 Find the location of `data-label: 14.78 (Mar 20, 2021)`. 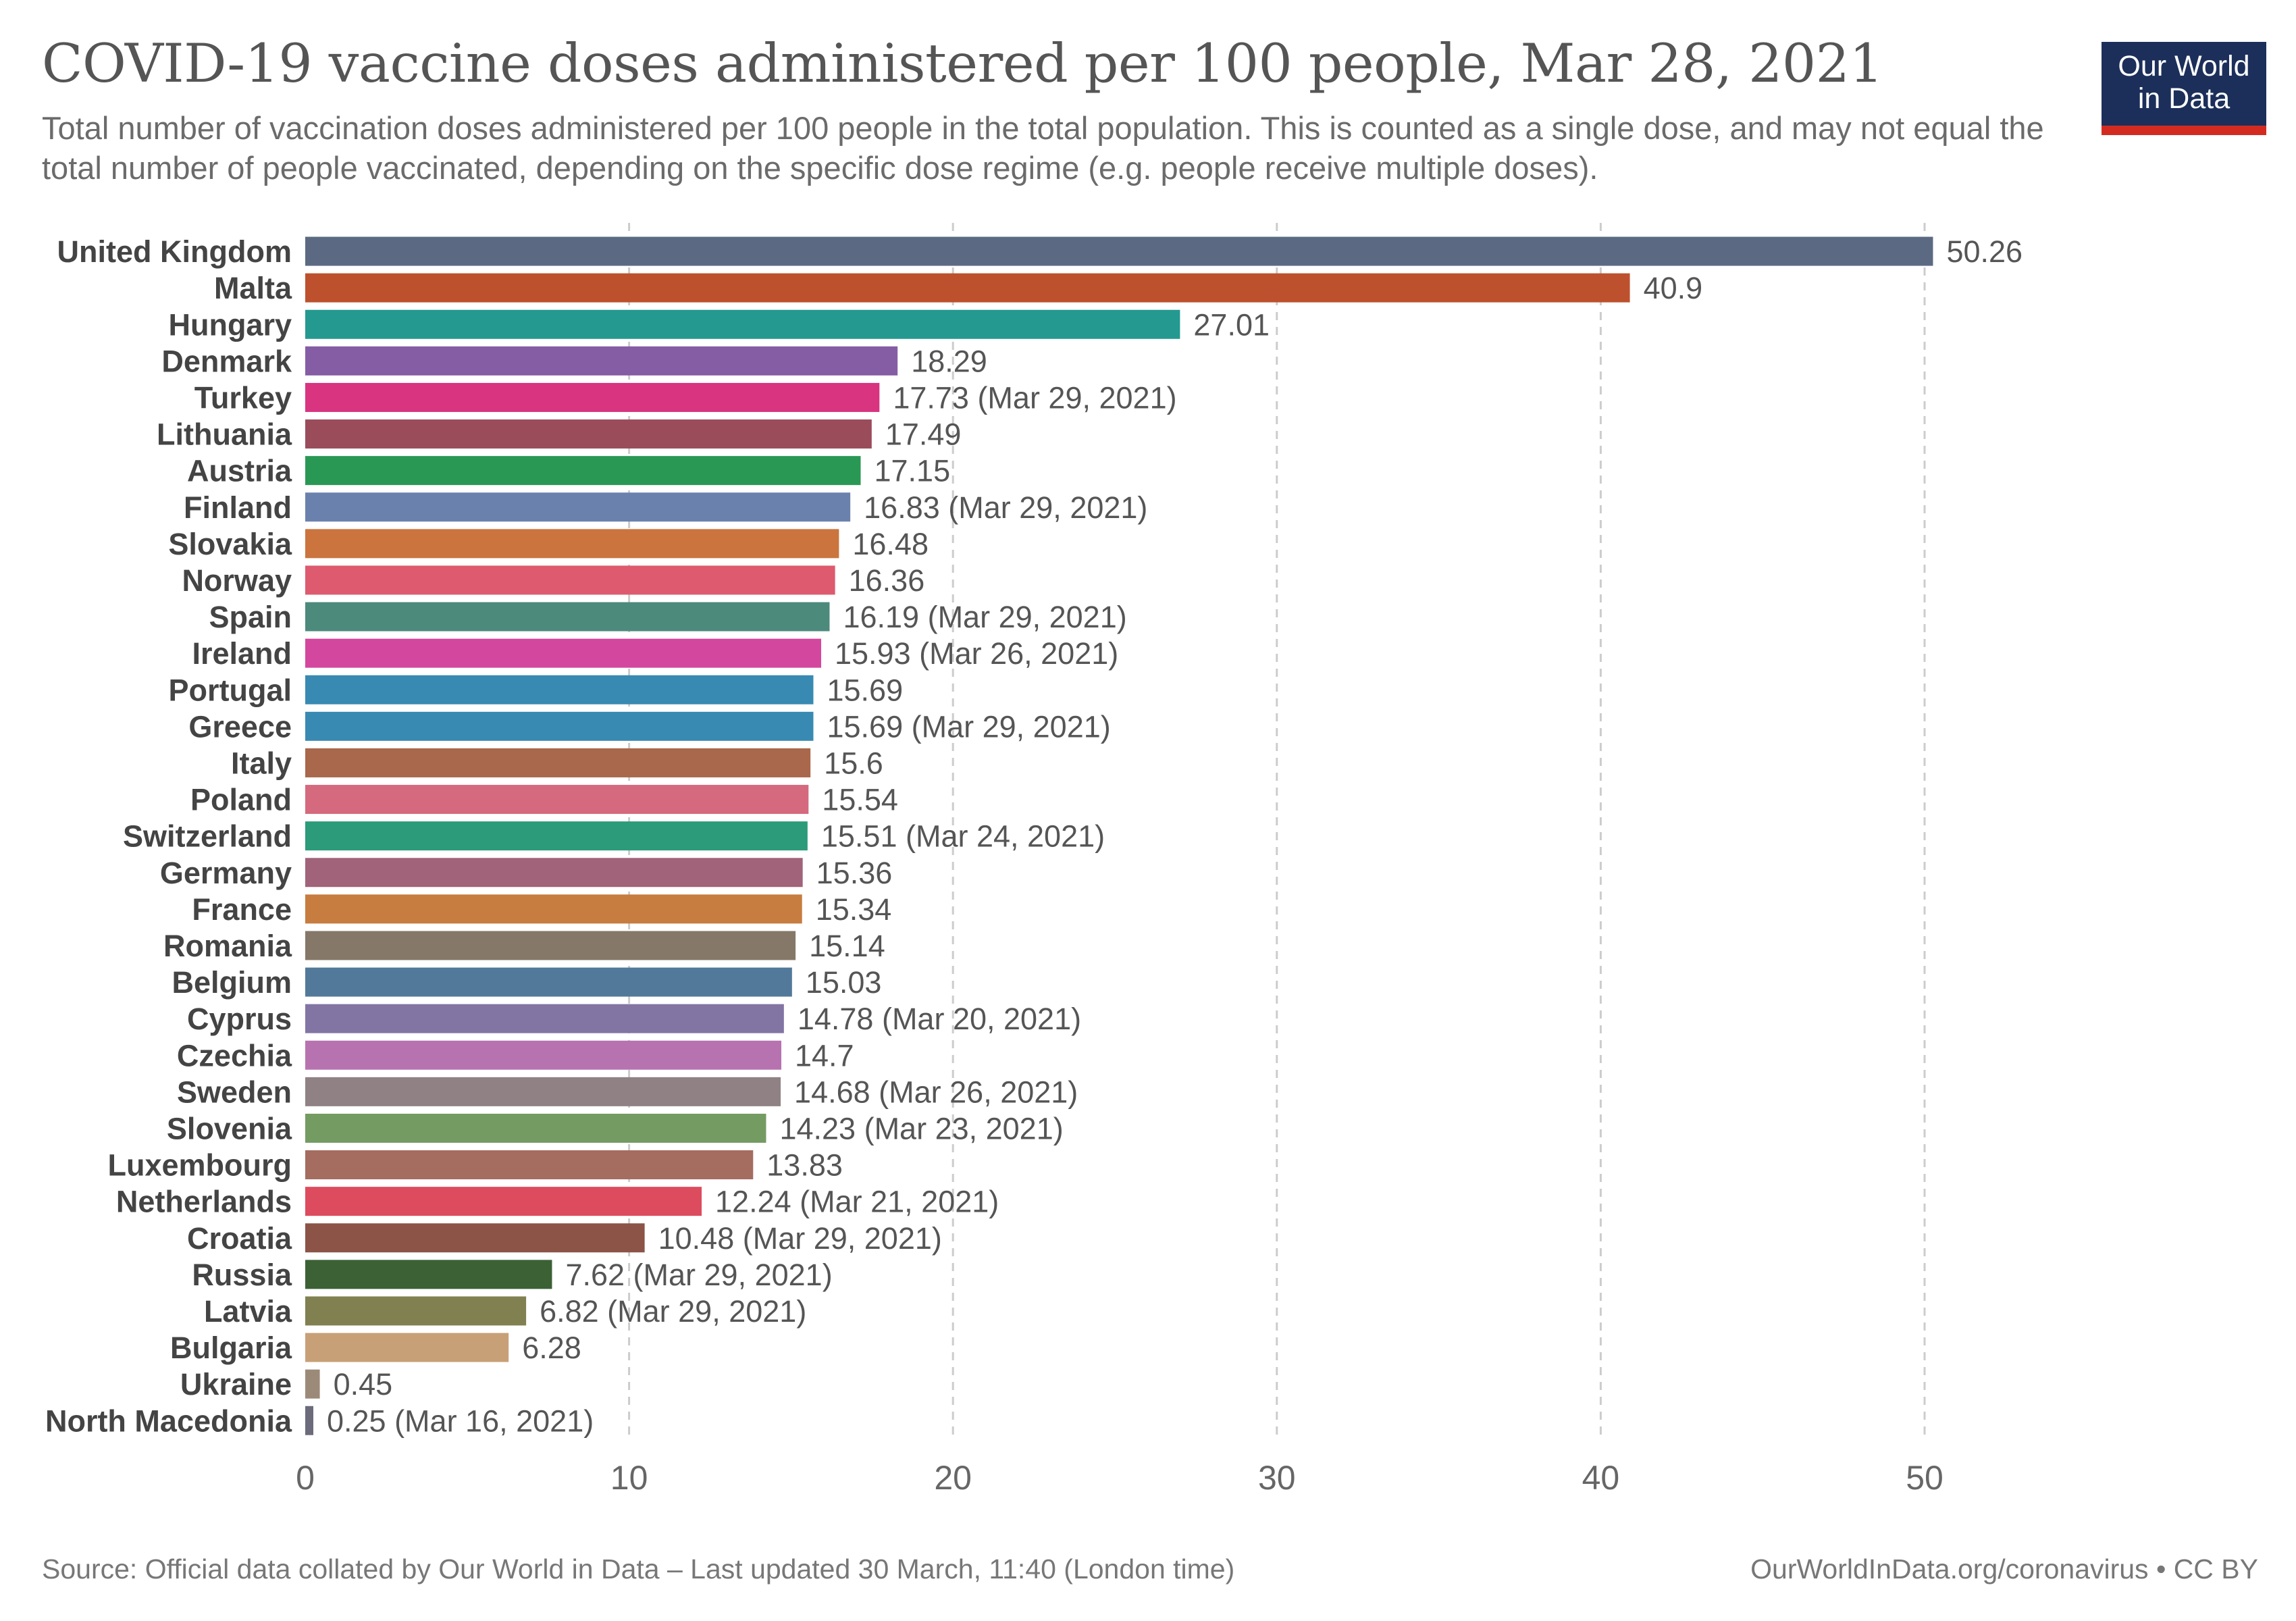

data-label: 14.78 (Mar 20, 2021) is located at coordinates (939, 1019).